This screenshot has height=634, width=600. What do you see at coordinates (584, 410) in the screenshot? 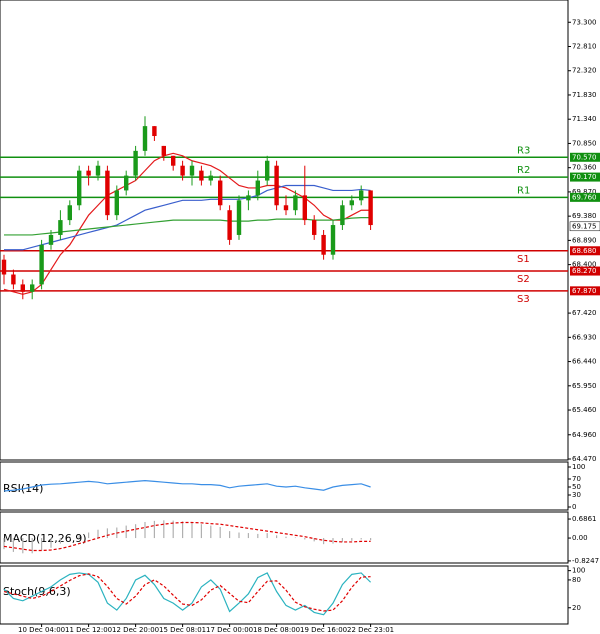
I see `y-tick-label: 65.460` at bounding box center [584, 410].